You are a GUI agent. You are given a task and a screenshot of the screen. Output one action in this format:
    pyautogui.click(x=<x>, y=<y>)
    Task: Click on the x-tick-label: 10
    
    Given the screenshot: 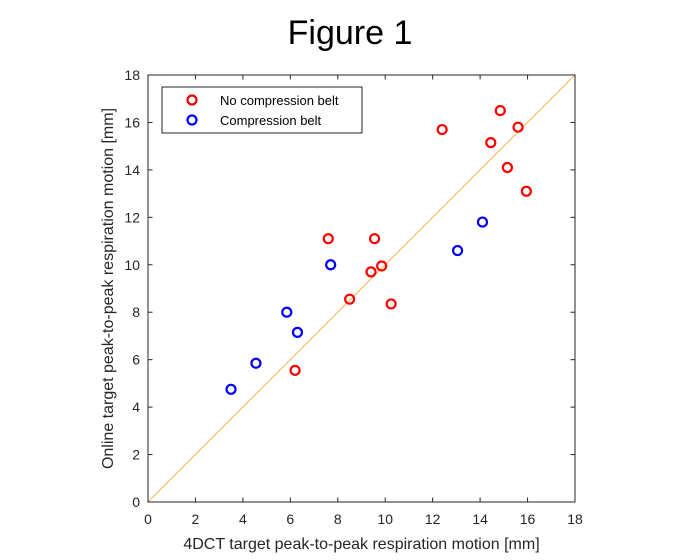 What is the action you would take?
    pyautogui.click(x=385, y=519)
    